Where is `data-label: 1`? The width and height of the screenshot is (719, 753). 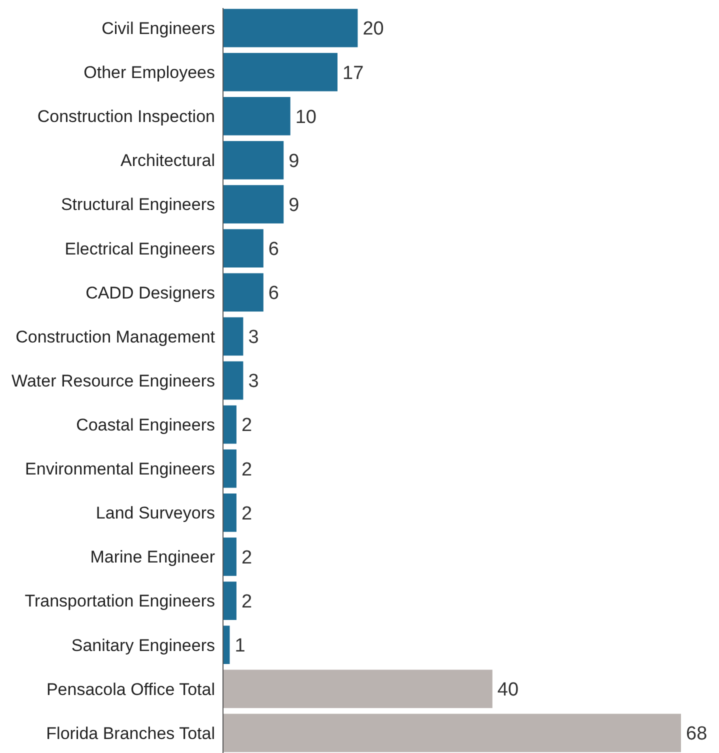
data-label: 1 is located at coordinates (240, 645).